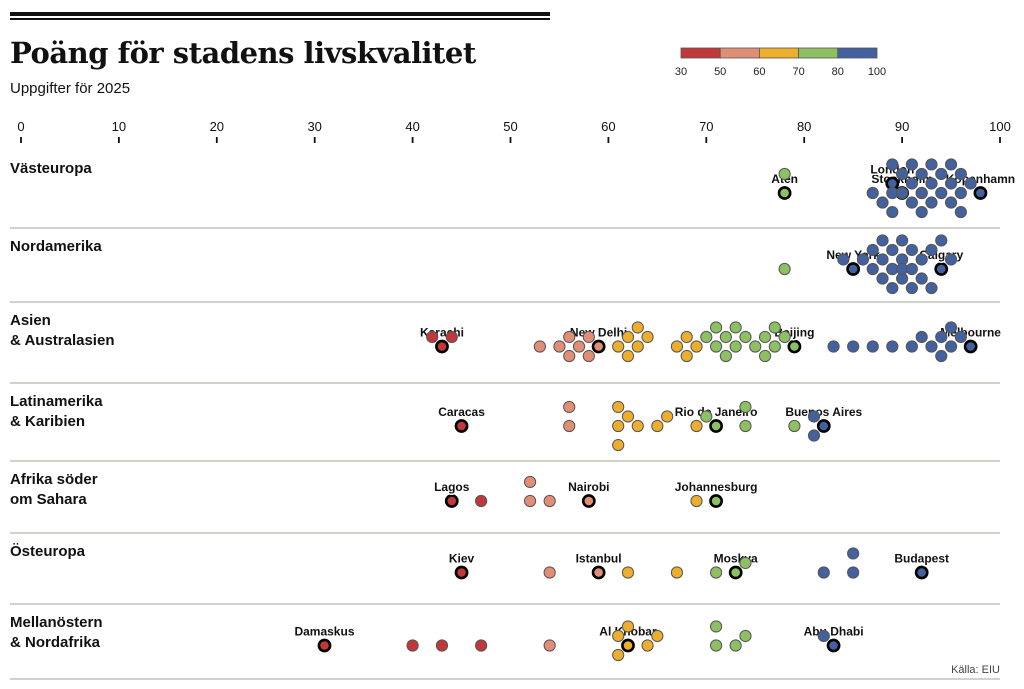 This screenshot has height=689, width=1024. I want to click on city-label: New Delhi, so click(598, 333).